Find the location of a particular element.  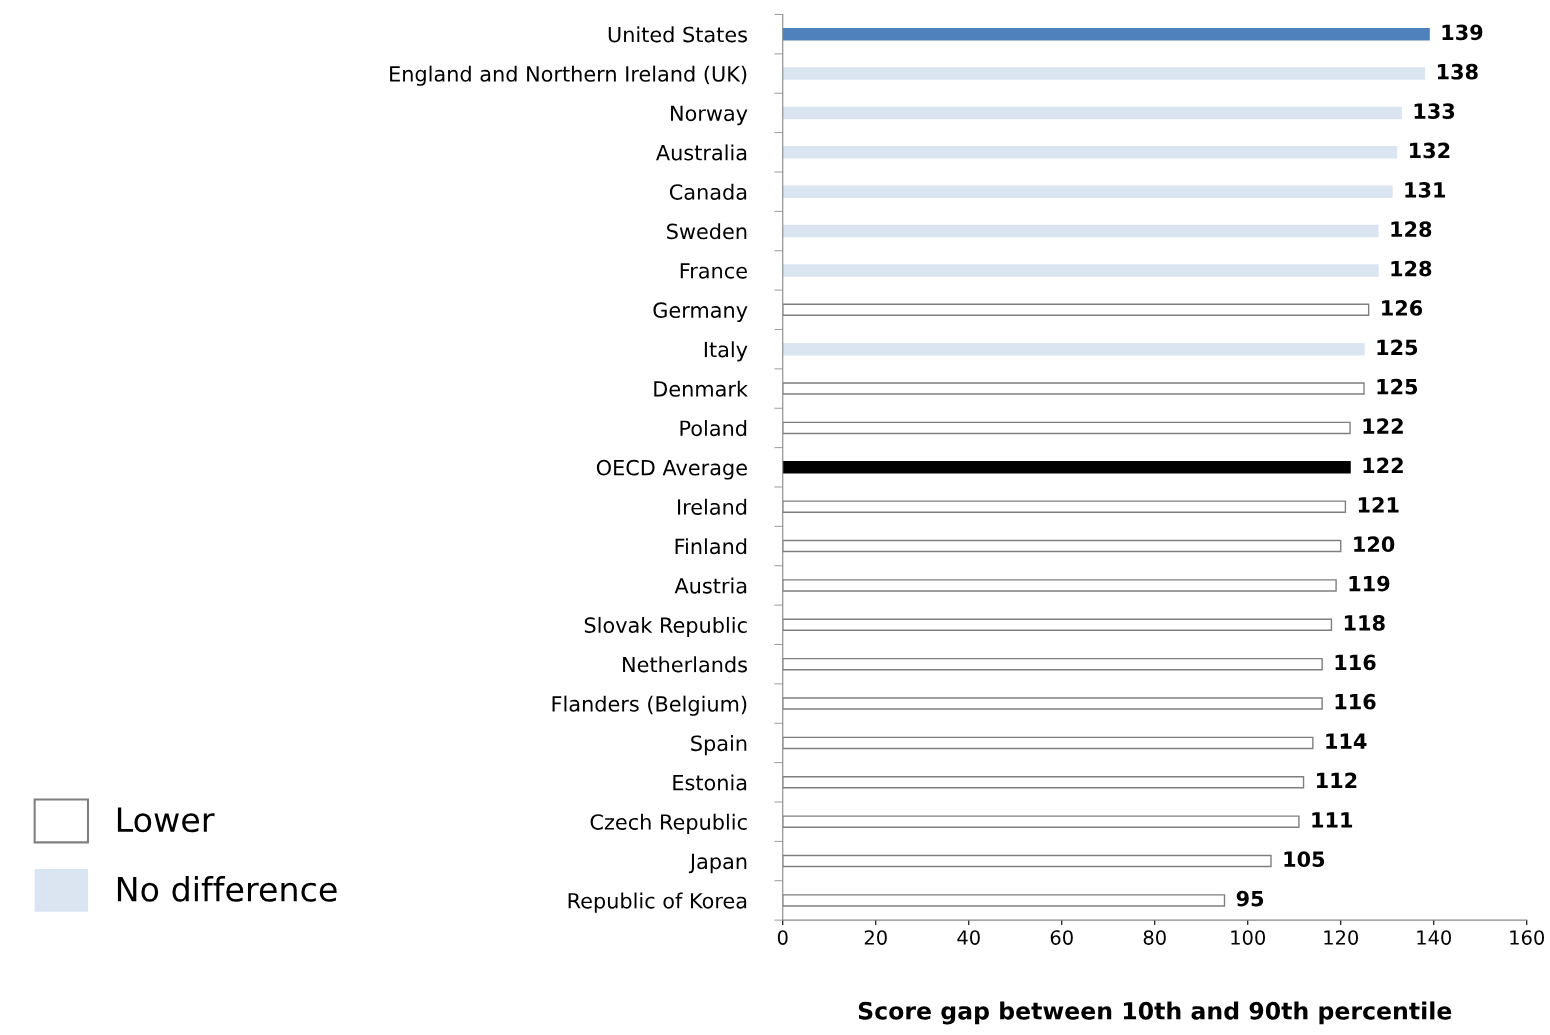

x-axis-title: Score gap between 10th and 90th percentile is located at coordinates (1155, 1013).